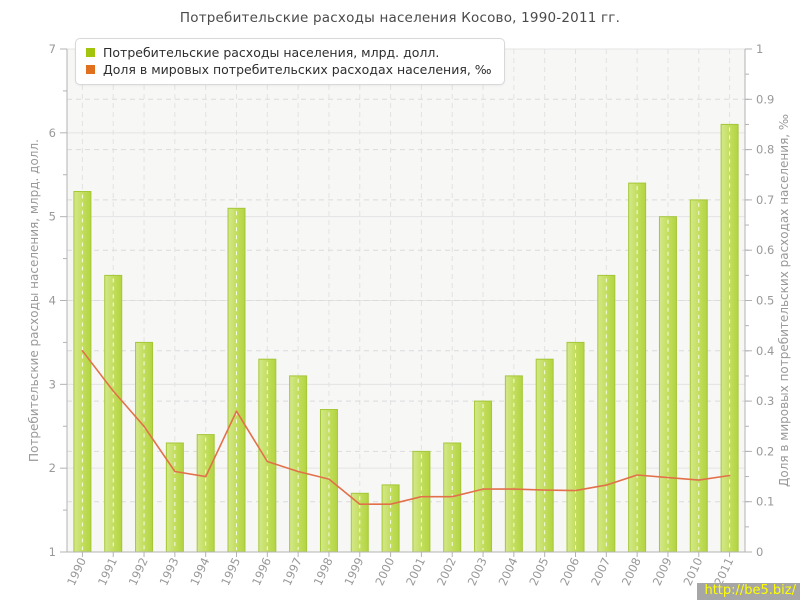 The height and width of the screenshot is (600, 800). I want to click on y-right-tick-label: 0, so click(759, 552).